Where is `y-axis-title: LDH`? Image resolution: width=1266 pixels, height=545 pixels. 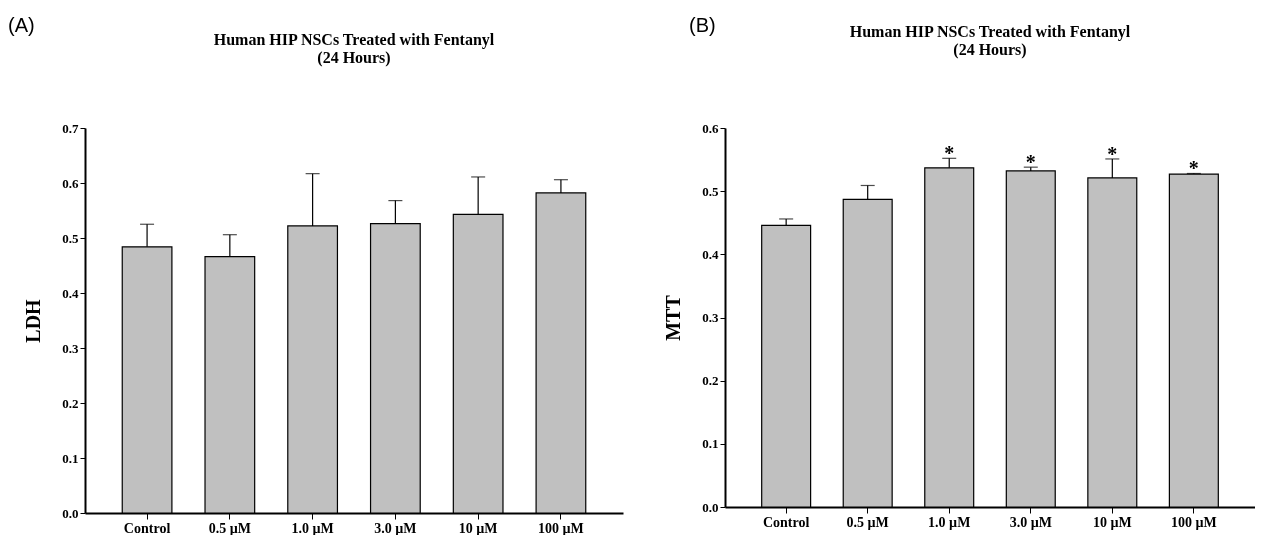
y-axis-title: LDH is located at coordinates (33, 320).